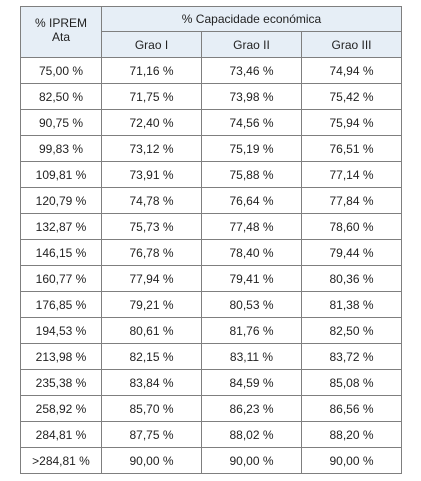 Image resolution: width=421 pixels, height=481 pixels. I want to click on table-row: 258,92 % 85,70 % 86,23 % 86,56 %, so click(211, 408).